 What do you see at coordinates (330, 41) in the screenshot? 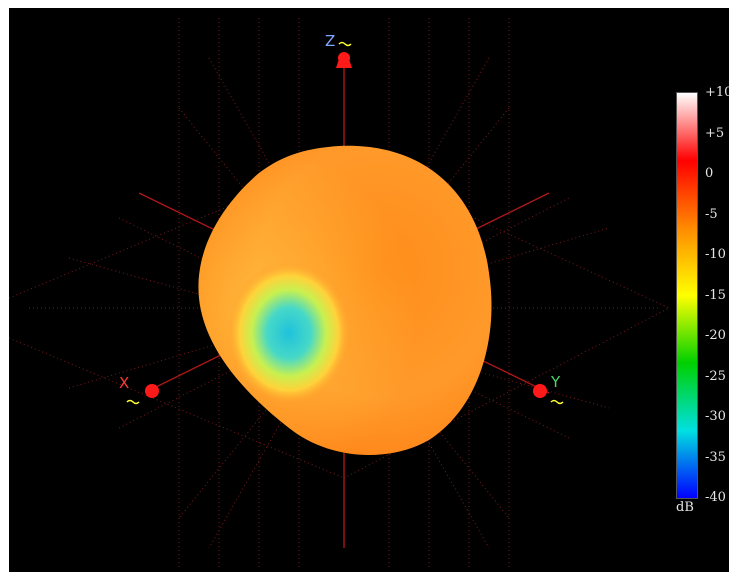
I see `z-axis-label: Z` at bounding box center [330, 41].